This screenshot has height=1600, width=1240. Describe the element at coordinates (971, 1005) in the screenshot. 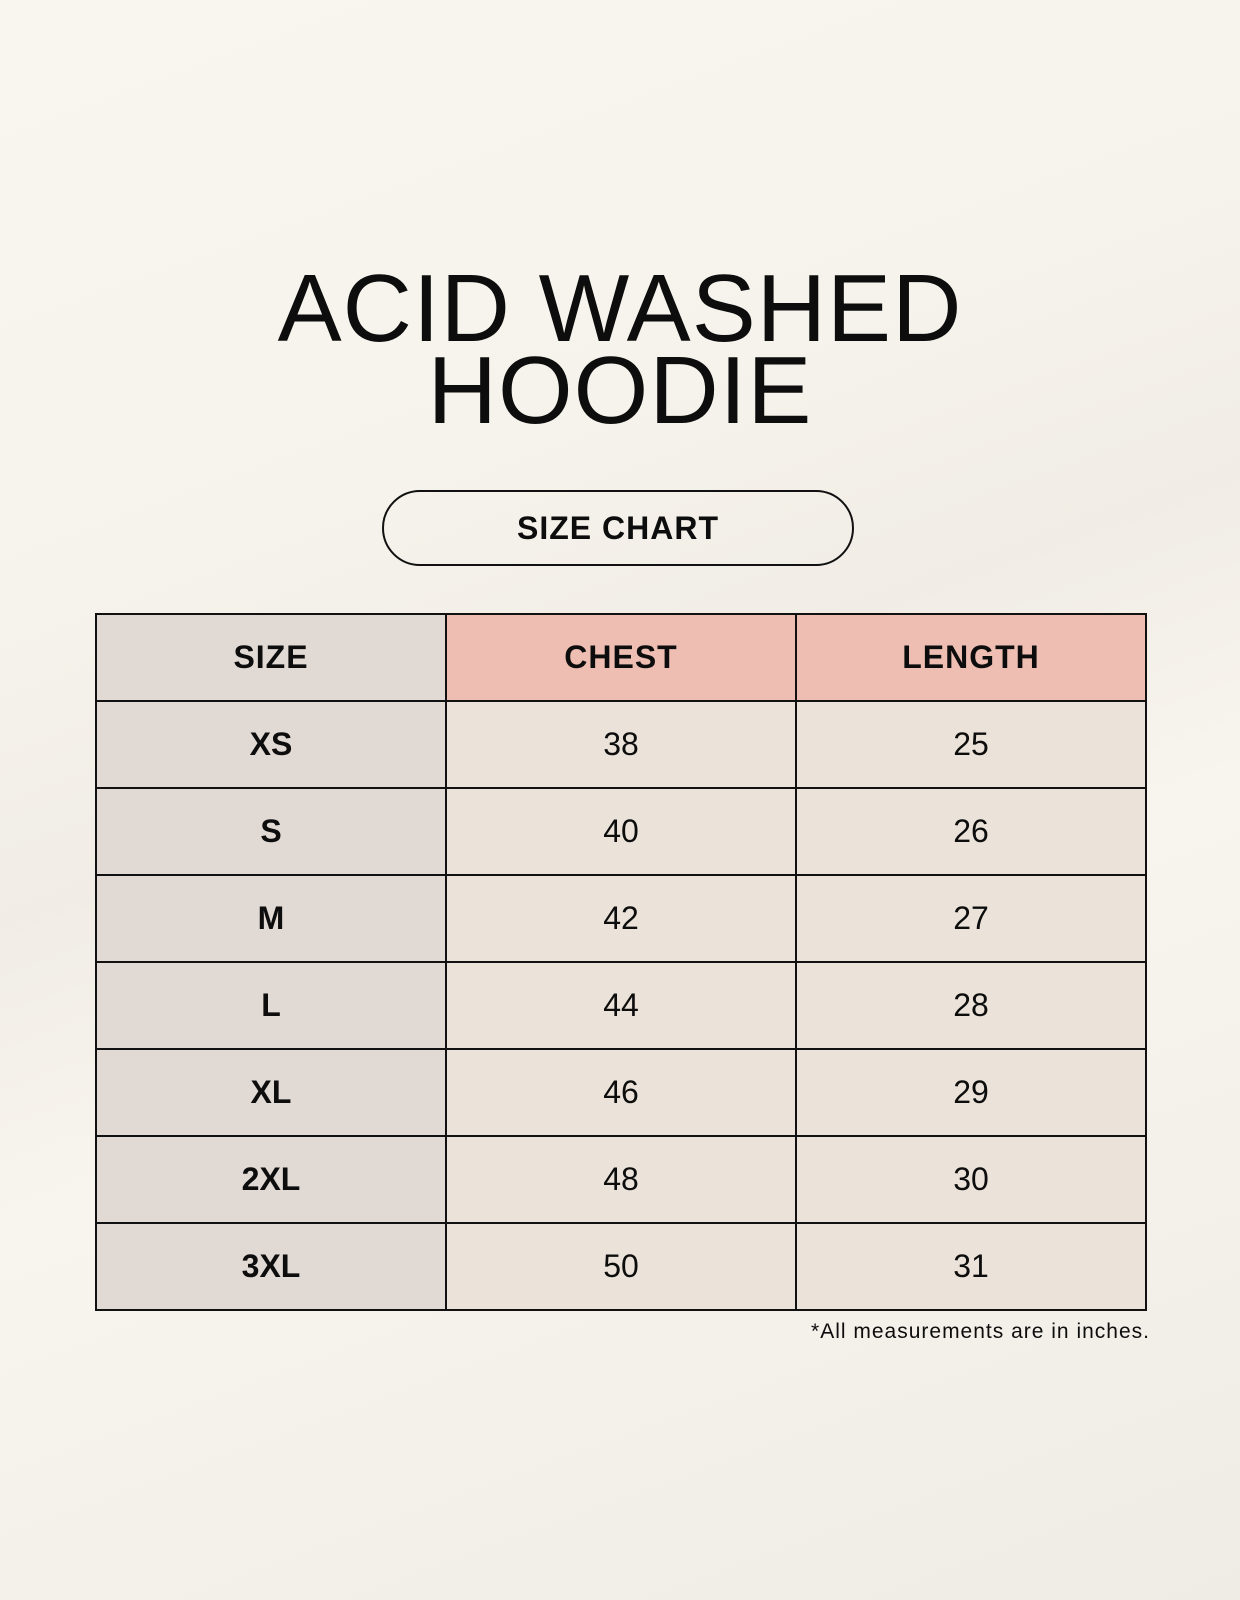

I see `cell-length: 28` at that location.